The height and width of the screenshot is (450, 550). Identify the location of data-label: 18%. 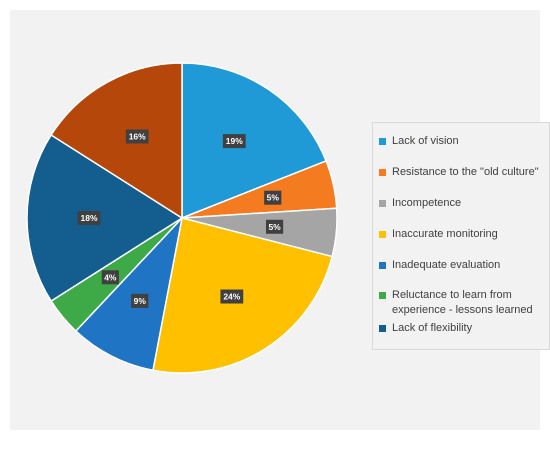
(89, 218).